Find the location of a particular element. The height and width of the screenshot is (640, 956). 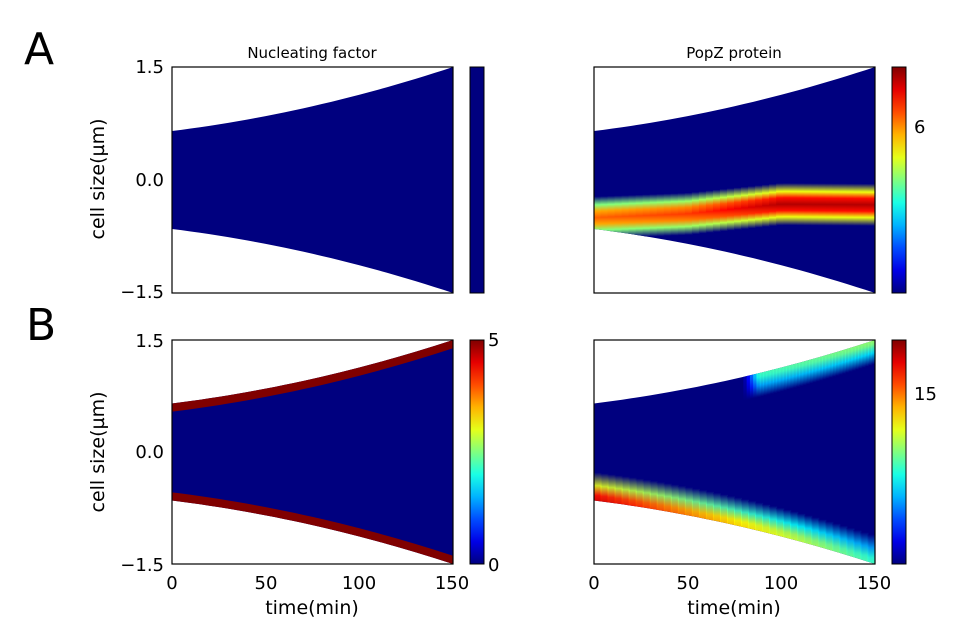

y-tick-label: −1.5 is located at coordinates (142, 565).